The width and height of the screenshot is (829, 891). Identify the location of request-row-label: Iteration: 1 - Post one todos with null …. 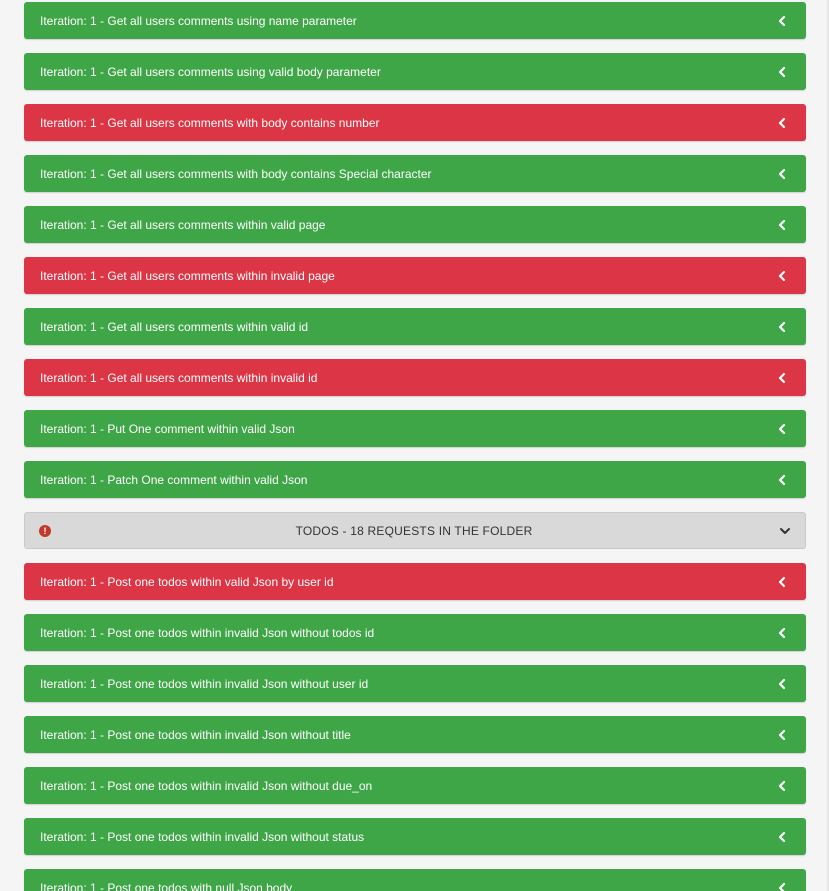
(166, 885).